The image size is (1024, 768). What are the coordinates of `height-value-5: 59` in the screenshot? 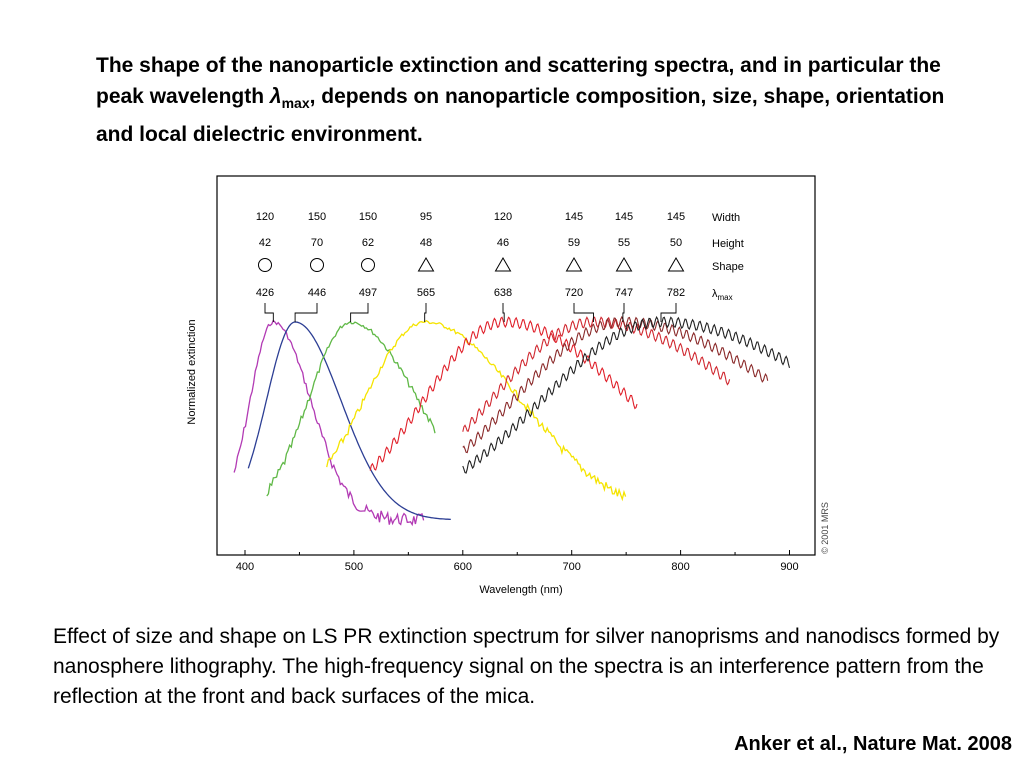 It's located at (574, 243).